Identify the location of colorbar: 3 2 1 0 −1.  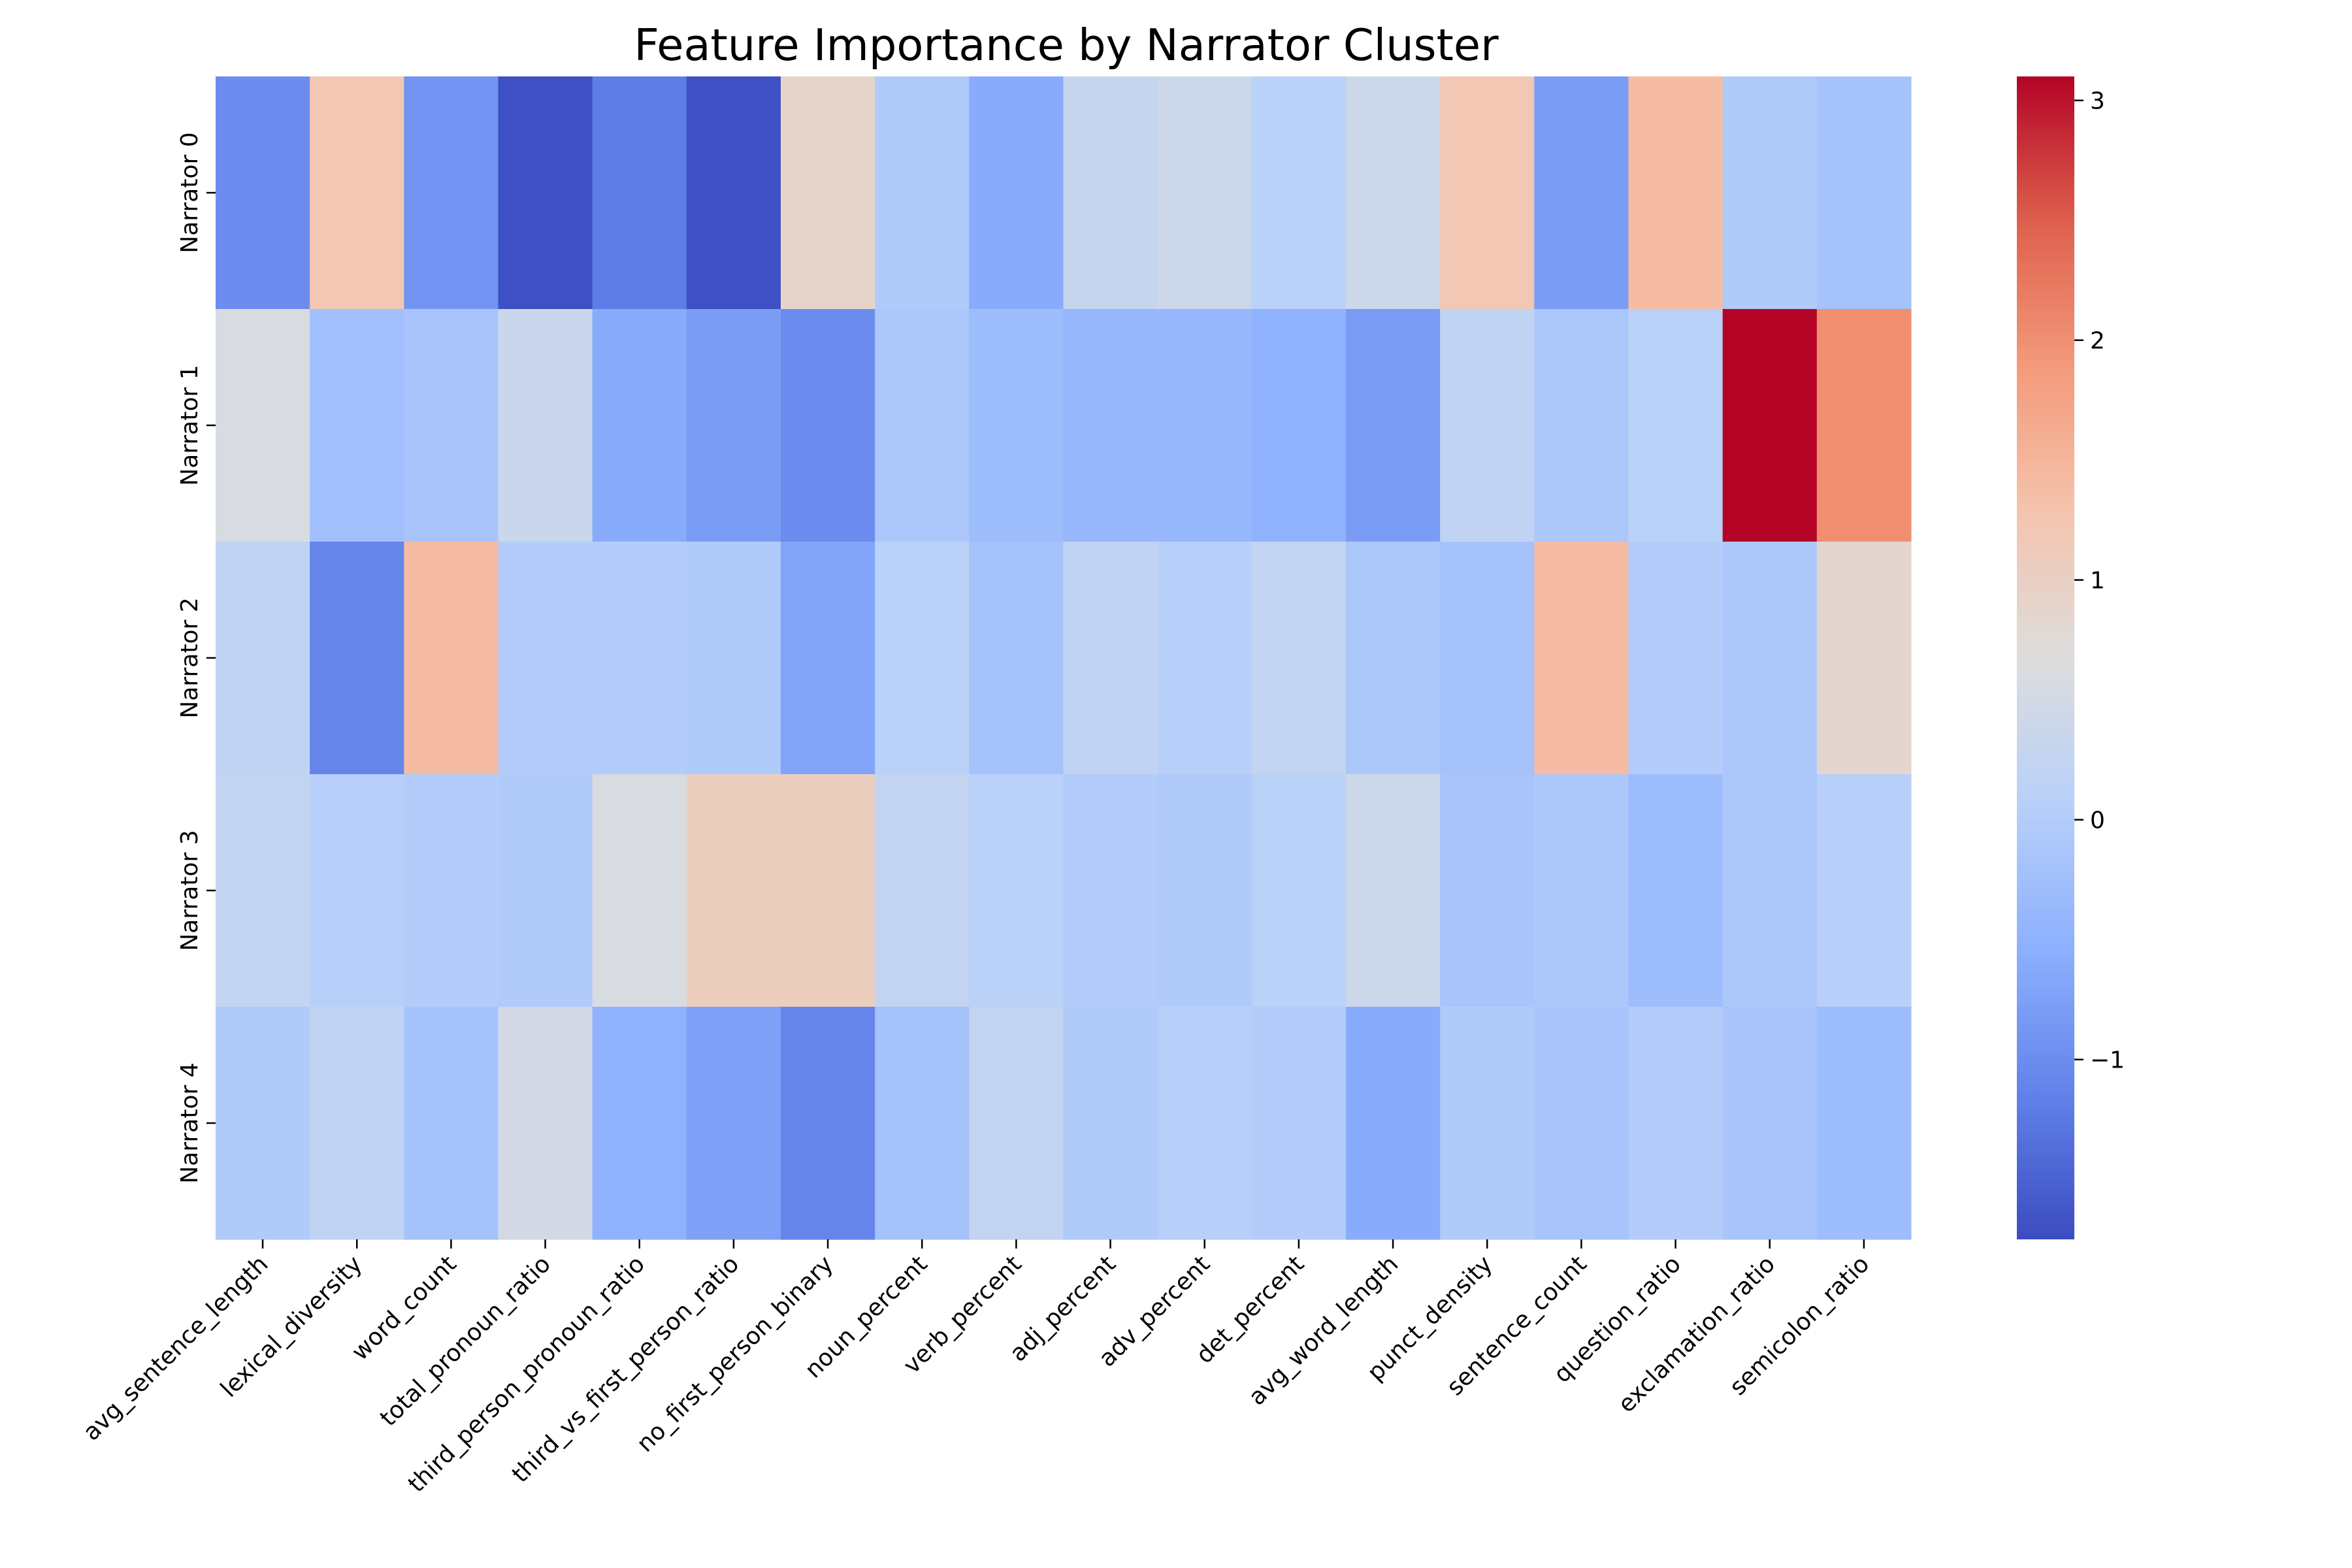
(2071, 657).